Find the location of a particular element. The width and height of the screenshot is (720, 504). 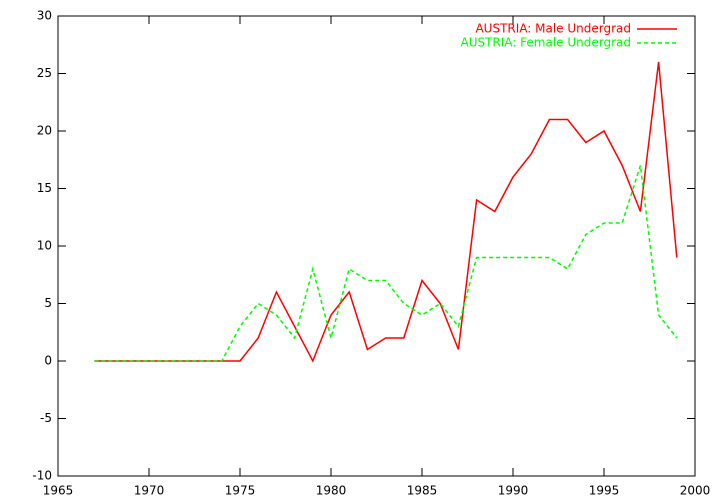

y-tick-label: 20 is located at coordinates (44, 131).